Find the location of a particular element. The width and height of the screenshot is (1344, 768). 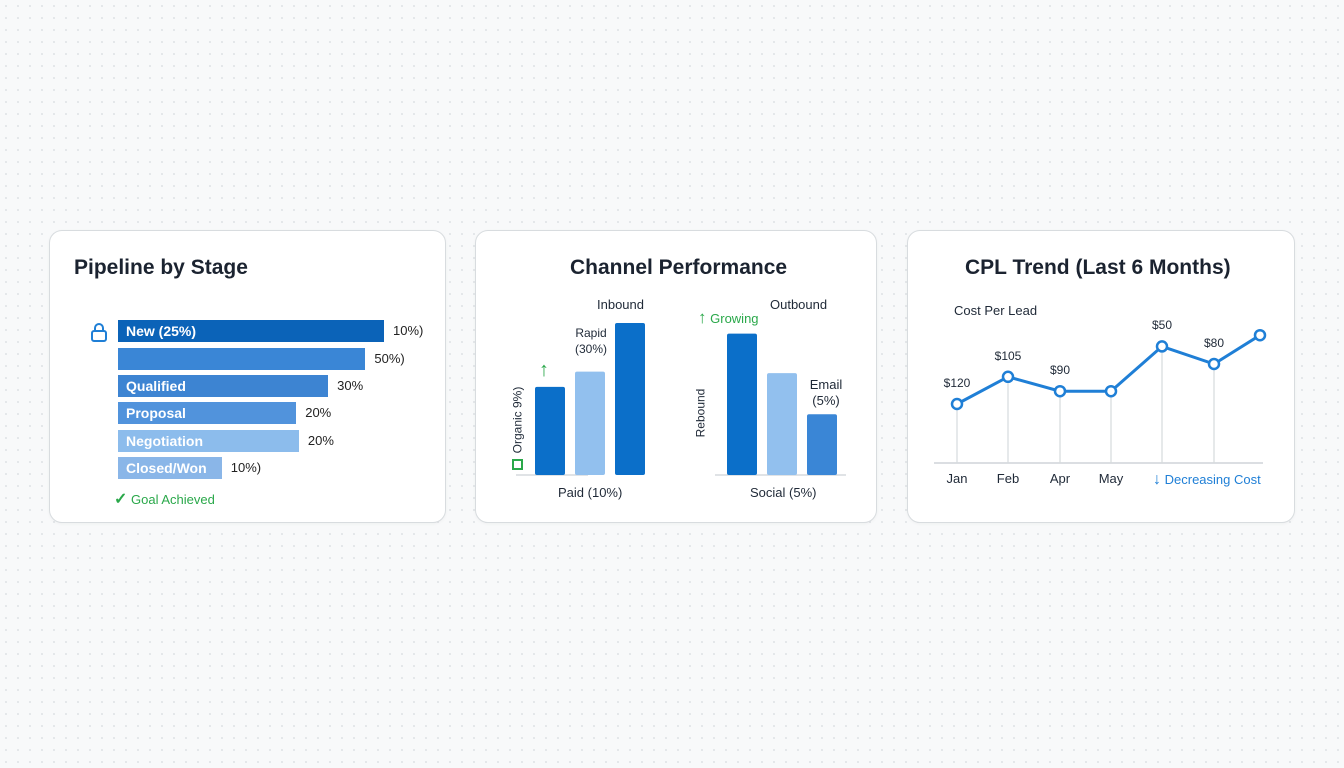

x-tick-label: May is located at coordinates (1111, 478).